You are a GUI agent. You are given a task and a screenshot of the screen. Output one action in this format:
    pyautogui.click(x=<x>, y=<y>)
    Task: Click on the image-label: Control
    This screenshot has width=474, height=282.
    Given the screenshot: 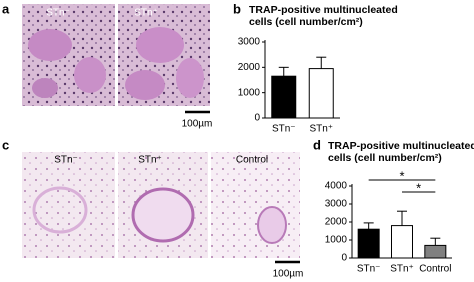 What is the action you would take?
    pyautogui.click(x=252, y=160)
    